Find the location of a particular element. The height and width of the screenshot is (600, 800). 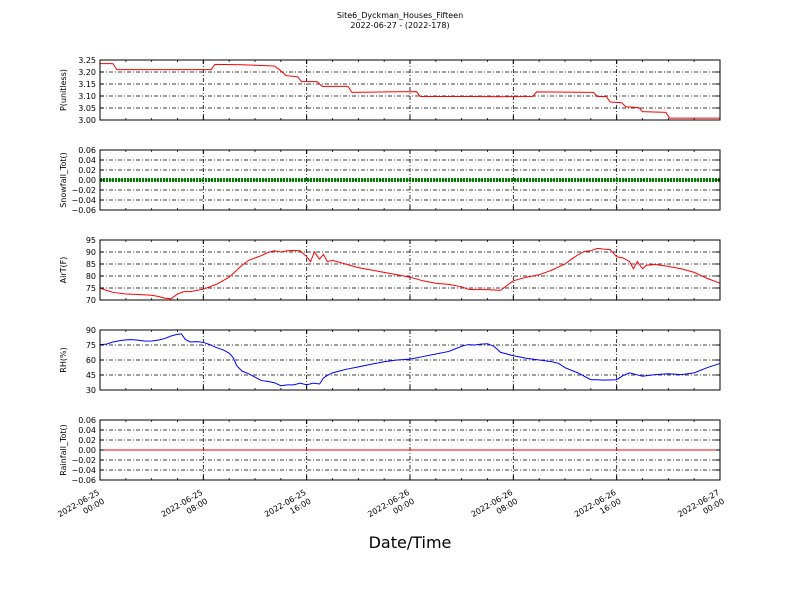

y-tick-label: 3.00 is located at coordinates (87, 120).